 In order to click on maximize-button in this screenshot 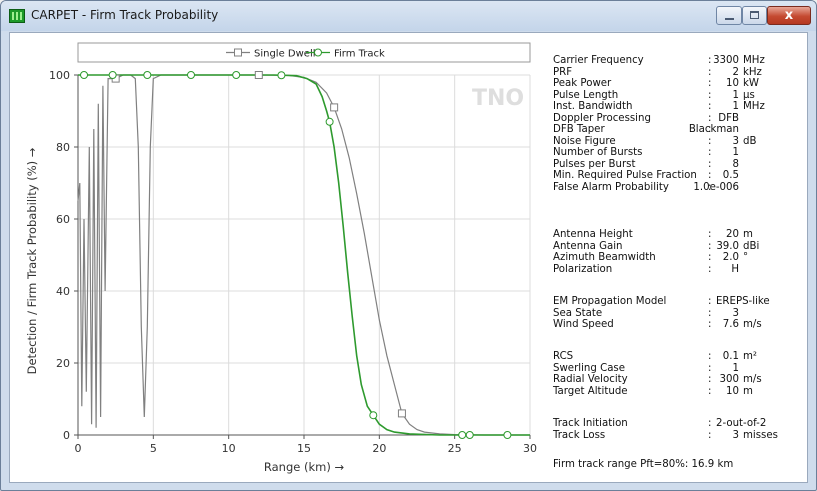, I will do `click(754, 15)`.